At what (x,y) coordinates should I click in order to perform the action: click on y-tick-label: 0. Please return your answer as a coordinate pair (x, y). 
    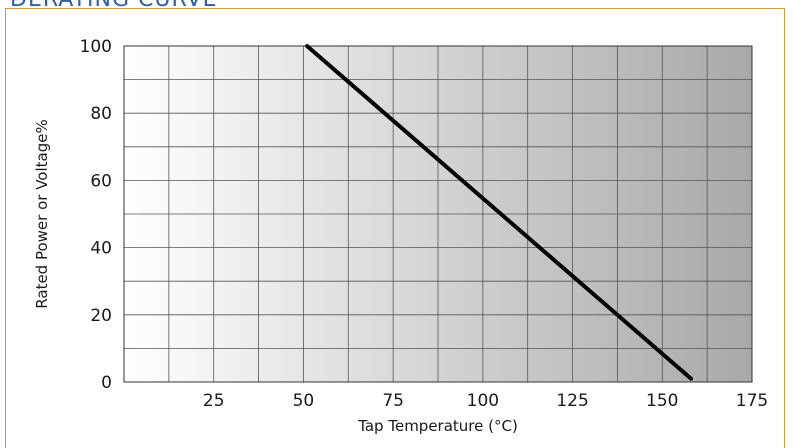
    Looking at the image, I should click on (106, 383).